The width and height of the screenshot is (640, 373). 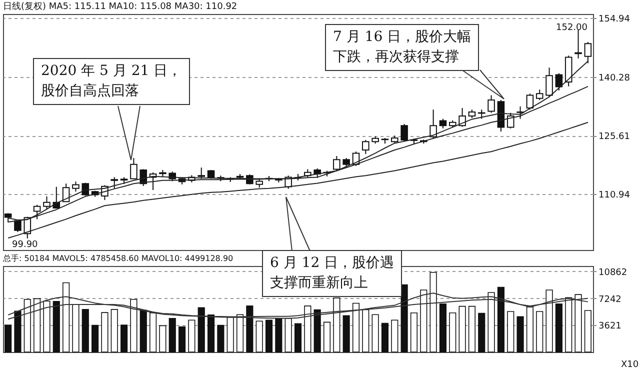 I want to click on annotation: 6 月 12 日，股价遇支撑而重新向上, so click(x=332, y=274).